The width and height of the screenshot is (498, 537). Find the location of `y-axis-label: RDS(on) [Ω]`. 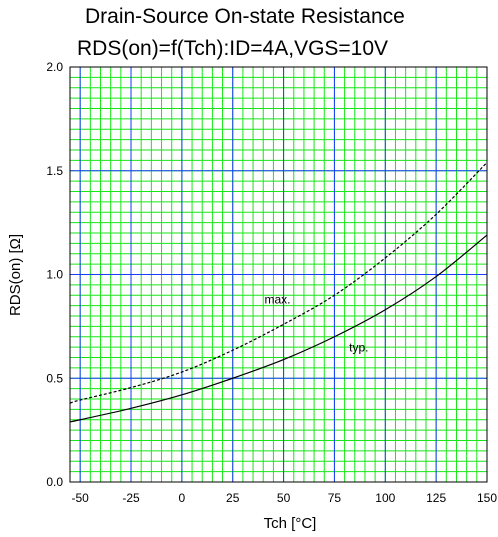

y-axis-label: RDS(on) [Ω] is located at coordinates (15, 275).